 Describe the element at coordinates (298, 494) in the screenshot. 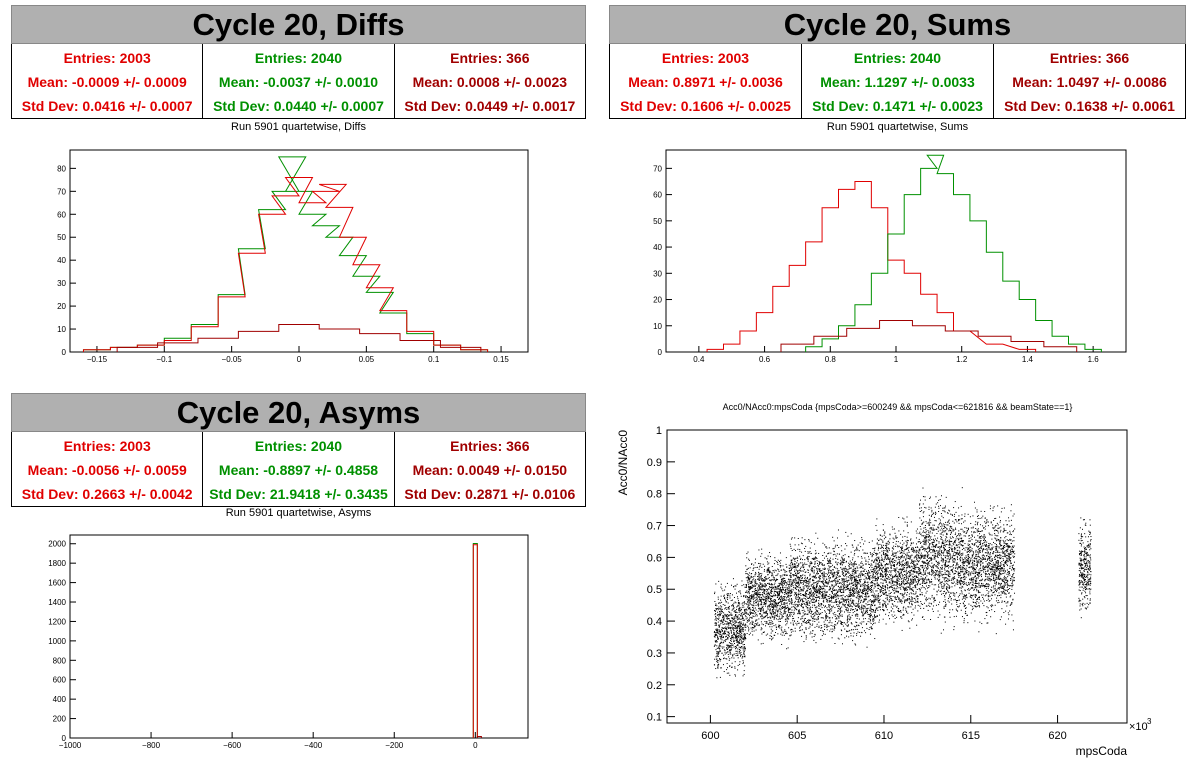

I see `std-label: Std Dev: 21.9418 +/- 0.3435` at that location.